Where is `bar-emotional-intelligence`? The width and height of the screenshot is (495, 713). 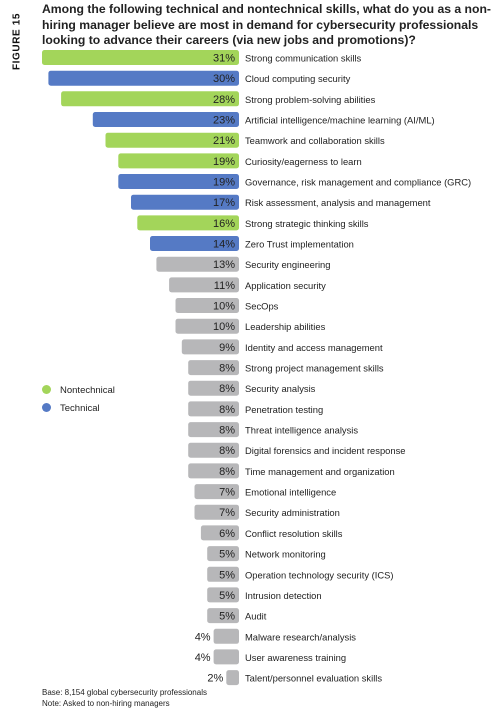
bar-emotional-intelligence is located at coordinates (216, 492).